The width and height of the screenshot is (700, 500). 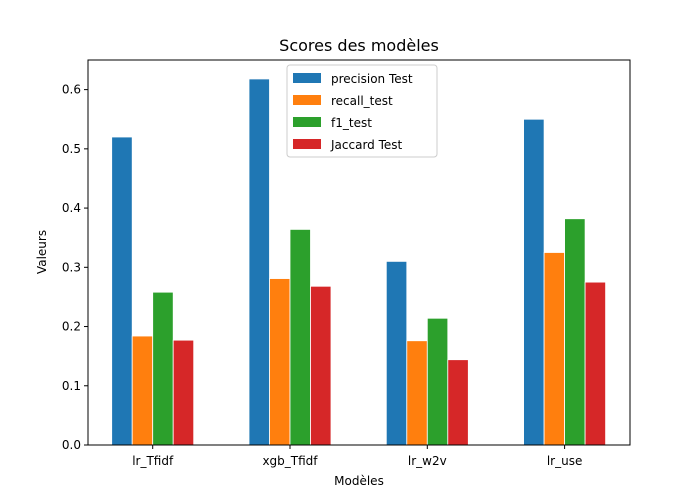 I want to click on legend-box, so click(x=362, y=111).